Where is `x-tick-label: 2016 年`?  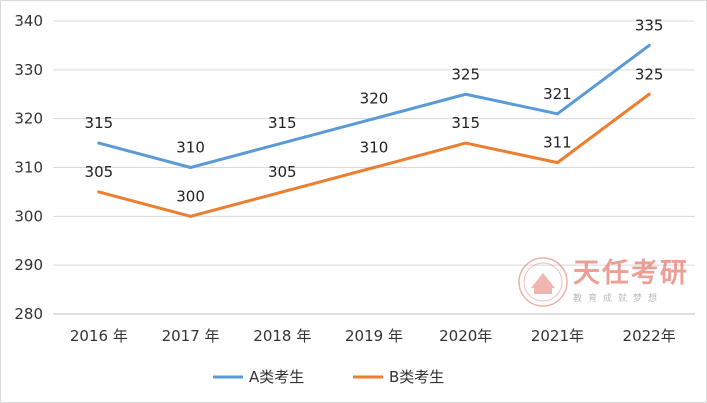 x-tick-label: 2016 年 is located at coordinates (99, 336).